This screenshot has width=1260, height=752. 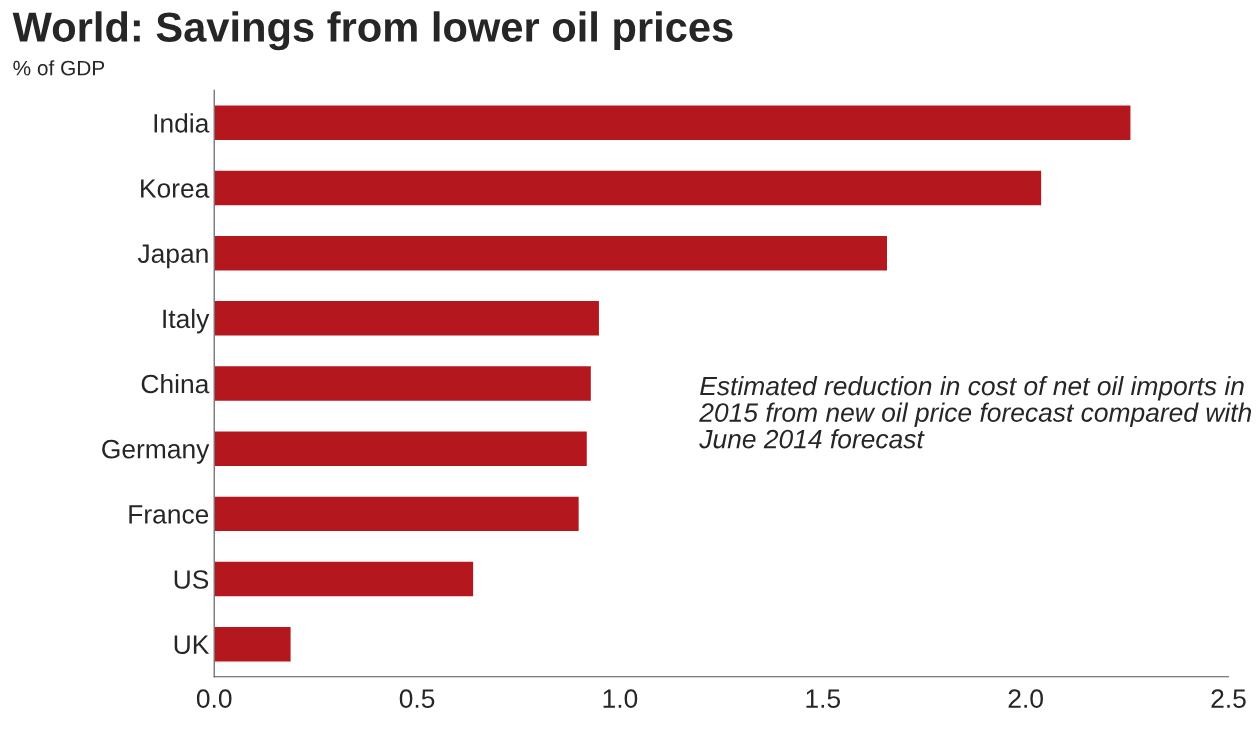 What do you see at coordinates (59, 68) in the screenshot?
I see `chart-subtitle: % of GDP` at bounding box center [59, 68].